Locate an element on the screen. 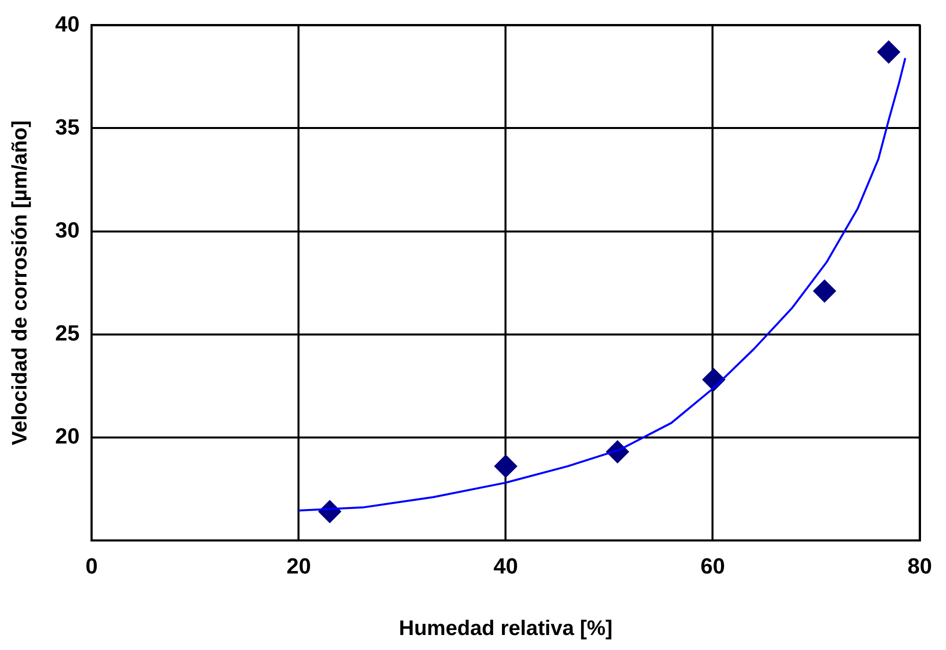 The image size is (946, 650). x-axis-title: Humedad relativa [%] is located at coordinates (505, 628).